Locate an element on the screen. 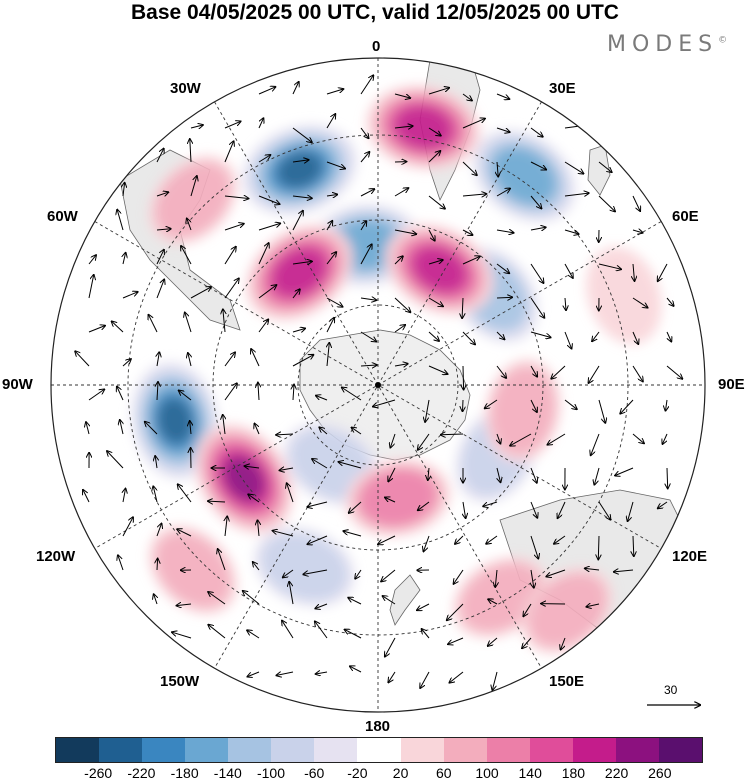  label-lon-90e: 90E is located at coordinates (731, 384).